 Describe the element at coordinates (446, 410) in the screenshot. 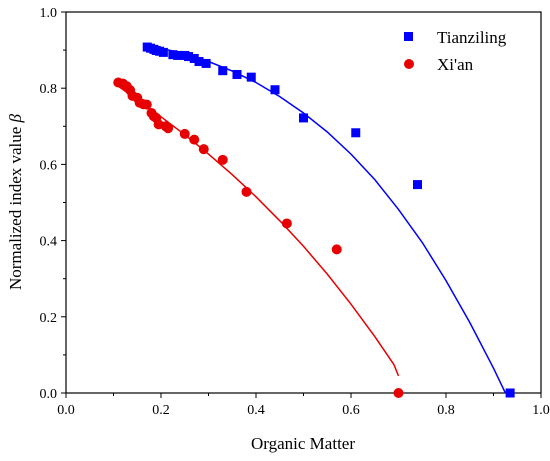

I see `x-tick-label: 0.8` at that location.